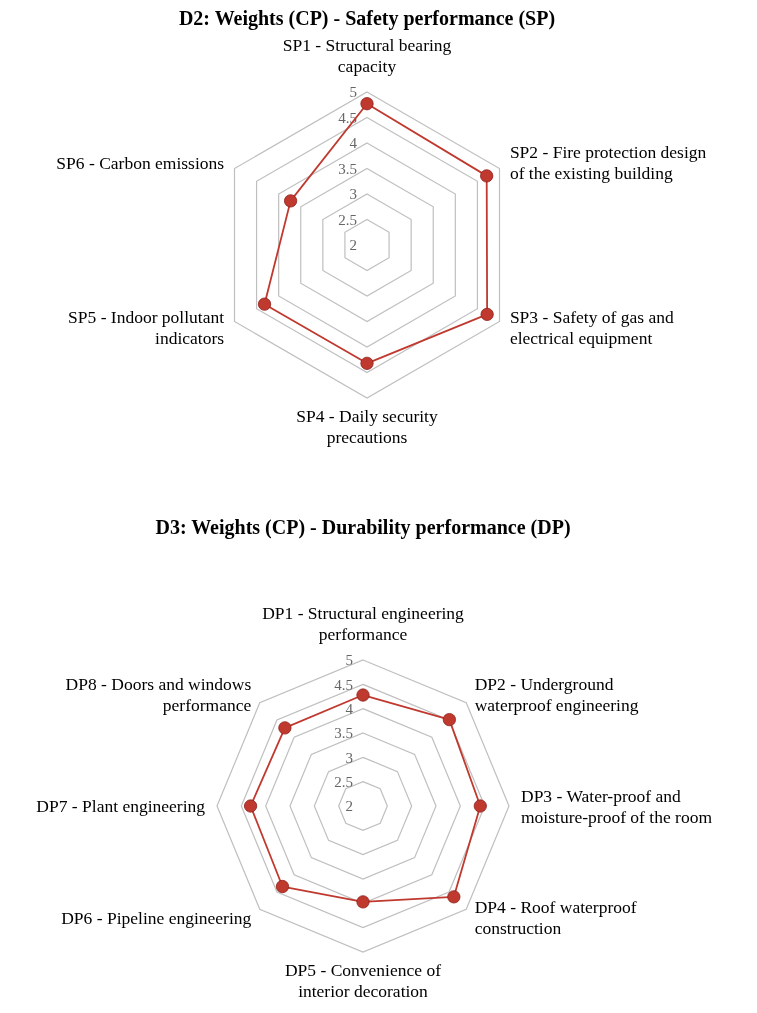 Image resolution: width=757 pixels, height=1013 pixels. I want to click on spoke-label: DP5 - Convenience of interior decoration, so click(363, 980).